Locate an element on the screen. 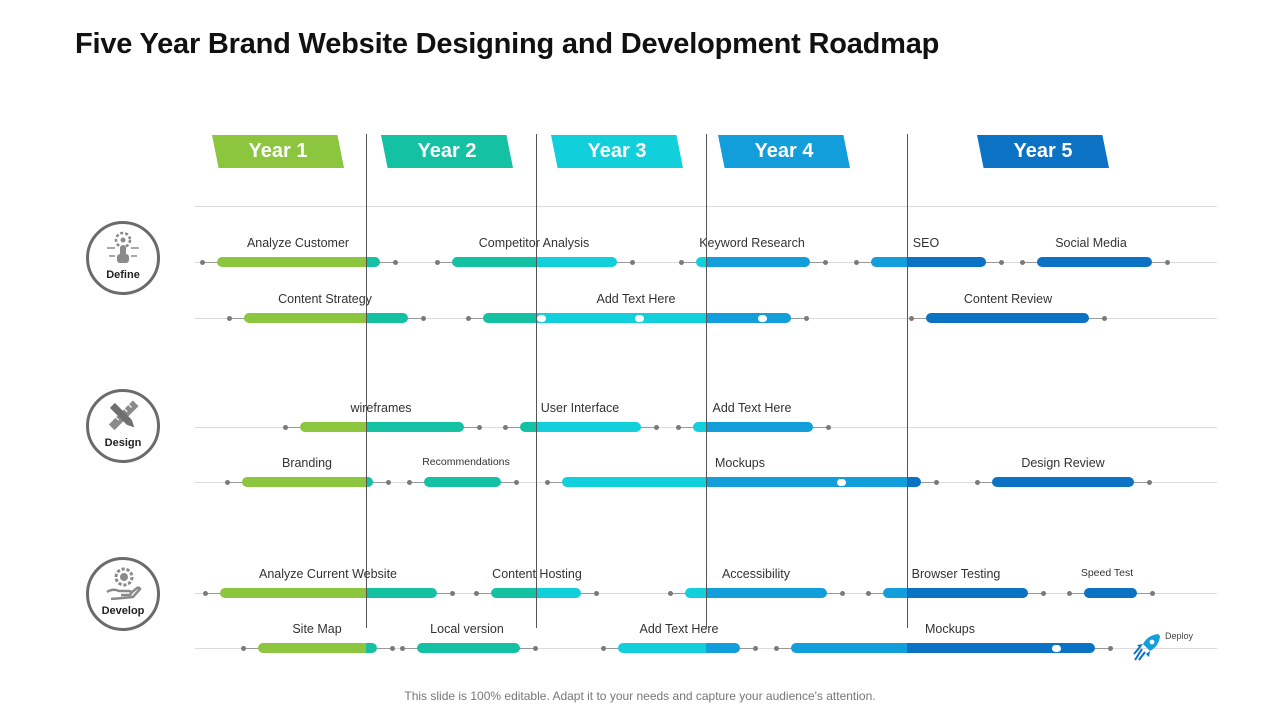  task-label: Social Media is located at coordinates (1091, 243).